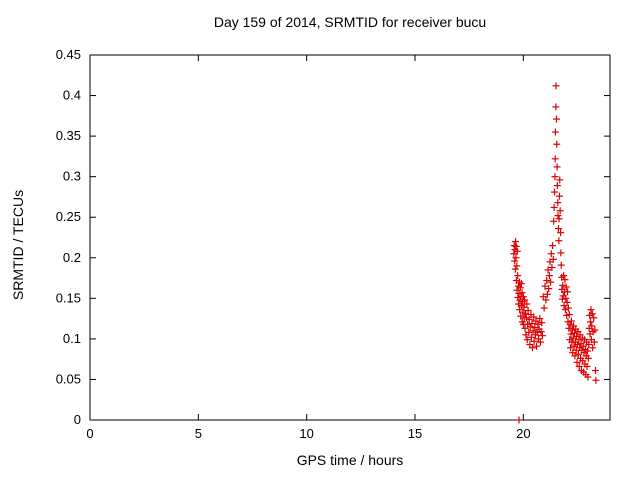 The width and height of the screenshot is (640, 480). I want to click on y-tick-label: 0.2, so click(72, 257).